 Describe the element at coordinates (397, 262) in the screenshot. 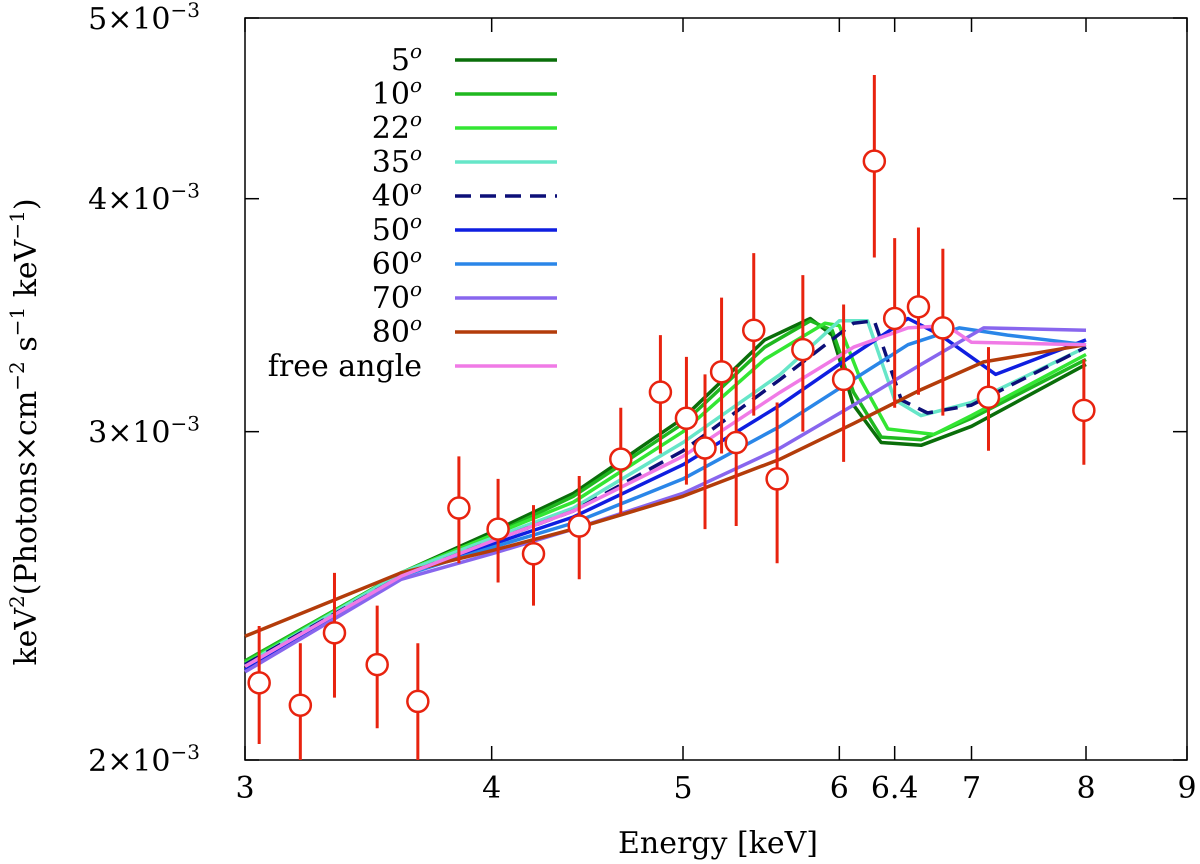

I see `legend-label: 60o` at that location.